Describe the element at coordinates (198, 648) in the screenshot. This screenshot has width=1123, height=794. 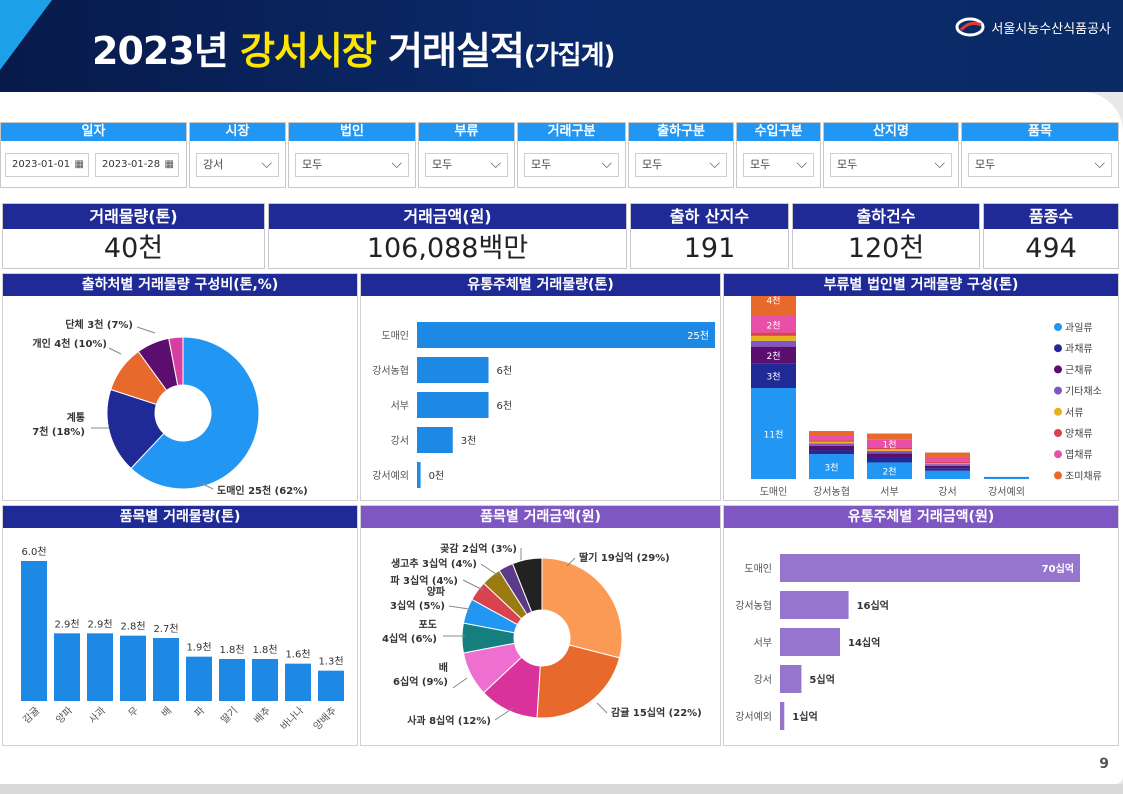
I see `item-label-5: 1.9천` at that location.